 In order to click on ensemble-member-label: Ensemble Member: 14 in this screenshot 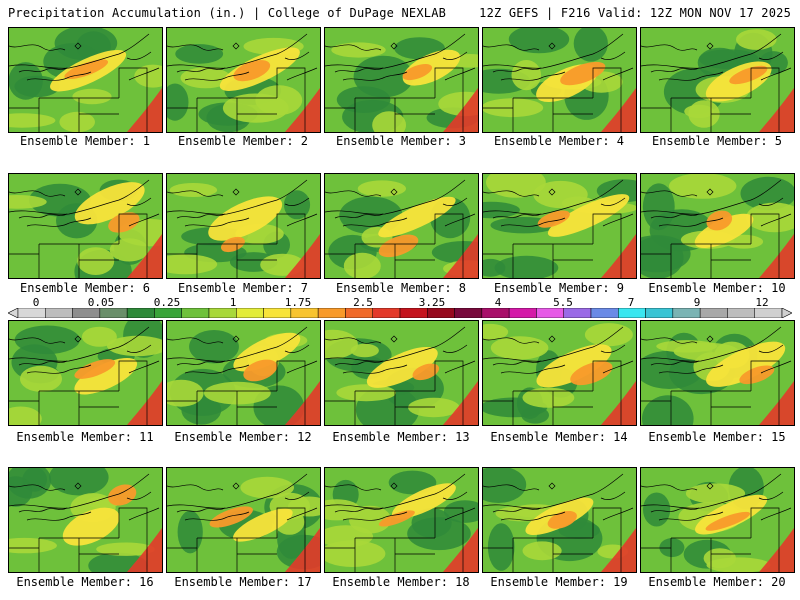, I will do `click(559, 437)`.